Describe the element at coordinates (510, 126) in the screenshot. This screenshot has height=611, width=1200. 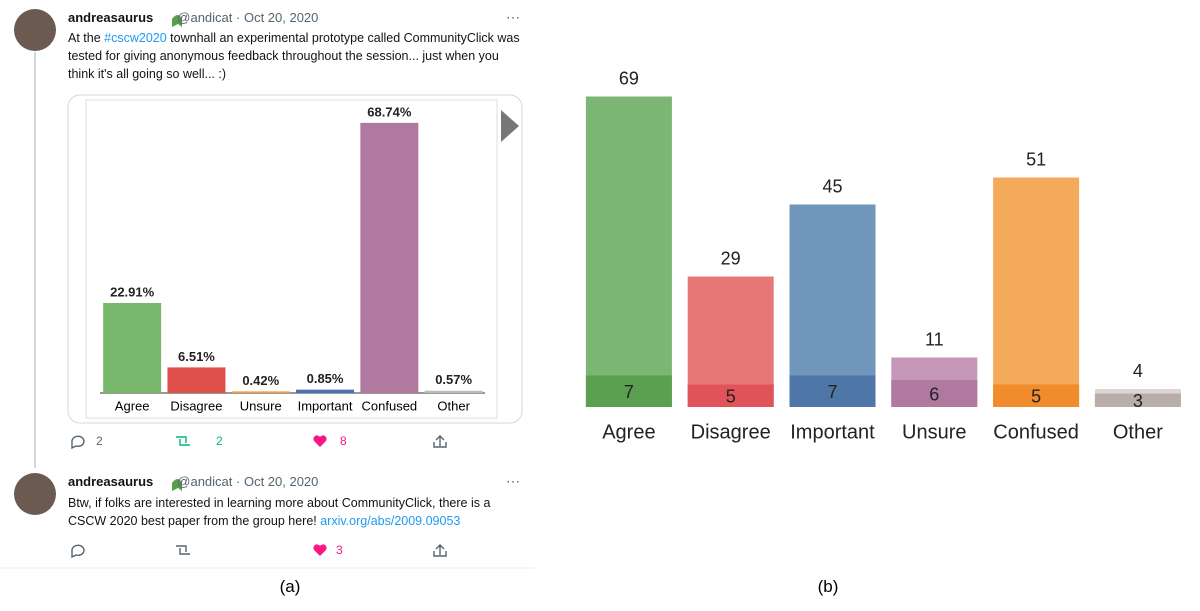
I see `next-arrow` at that location.